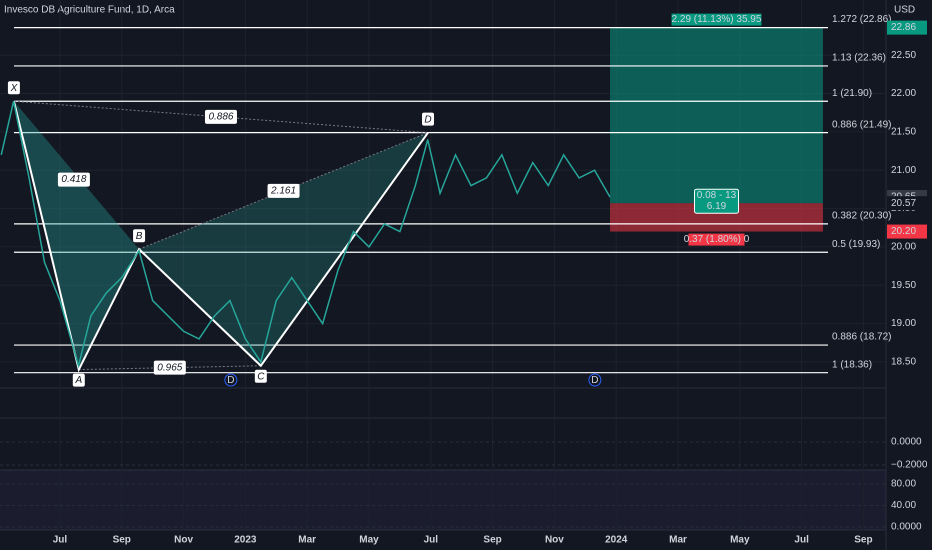 Image resolution: width=932 pixels, height=550 pixels. Describe the element at coordinates (903, 55) in the screenshot. I see `y-tick-label: 22.50` at that location.